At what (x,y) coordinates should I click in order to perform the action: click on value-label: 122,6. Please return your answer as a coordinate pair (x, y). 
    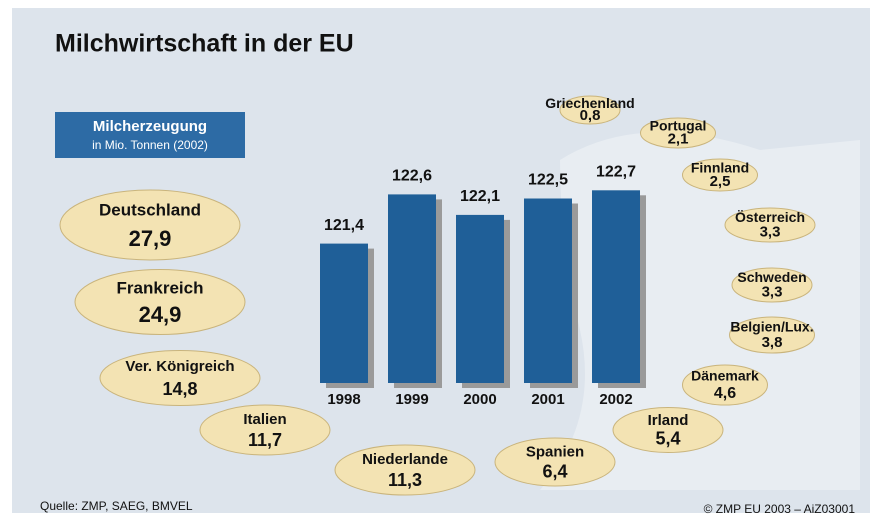
    Looking at the image, I should click on (412, 176).